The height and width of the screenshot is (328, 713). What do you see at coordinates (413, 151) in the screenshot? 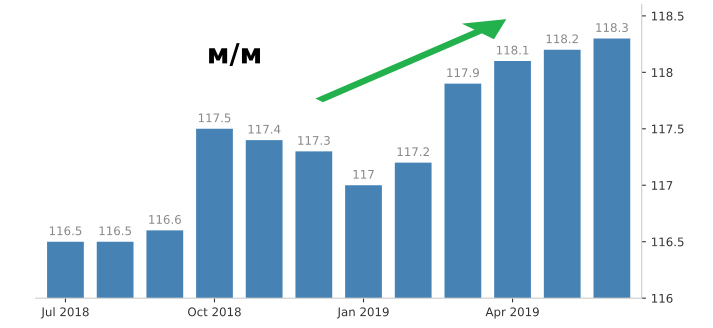
I see `data-label: 117.2` at bounding box center [413, 151].